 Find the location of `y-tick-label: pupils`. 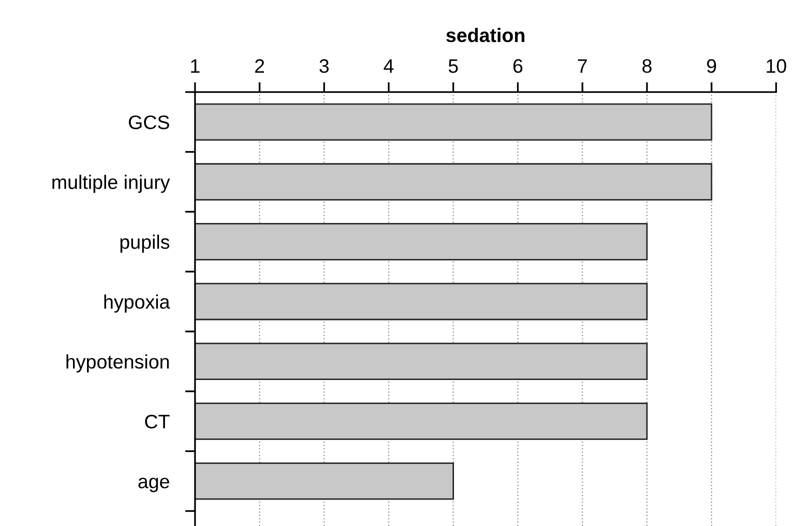

y-tick-label: pupils is located at coordinates (145, 243).